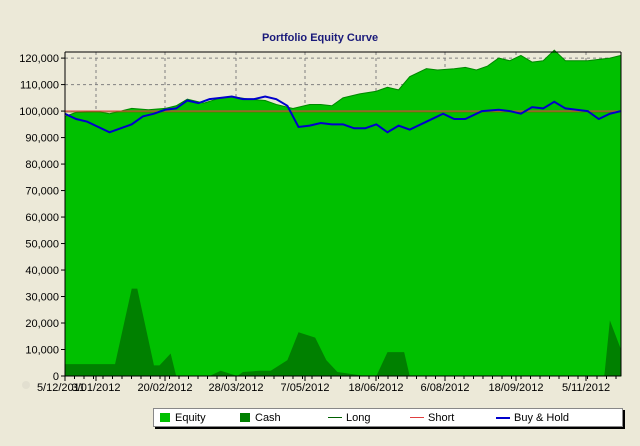 This screenshot has height=446, width=640. I want to click on chart-legend: Equity Cash Long Short Buy & Hold, so click(388, 417).